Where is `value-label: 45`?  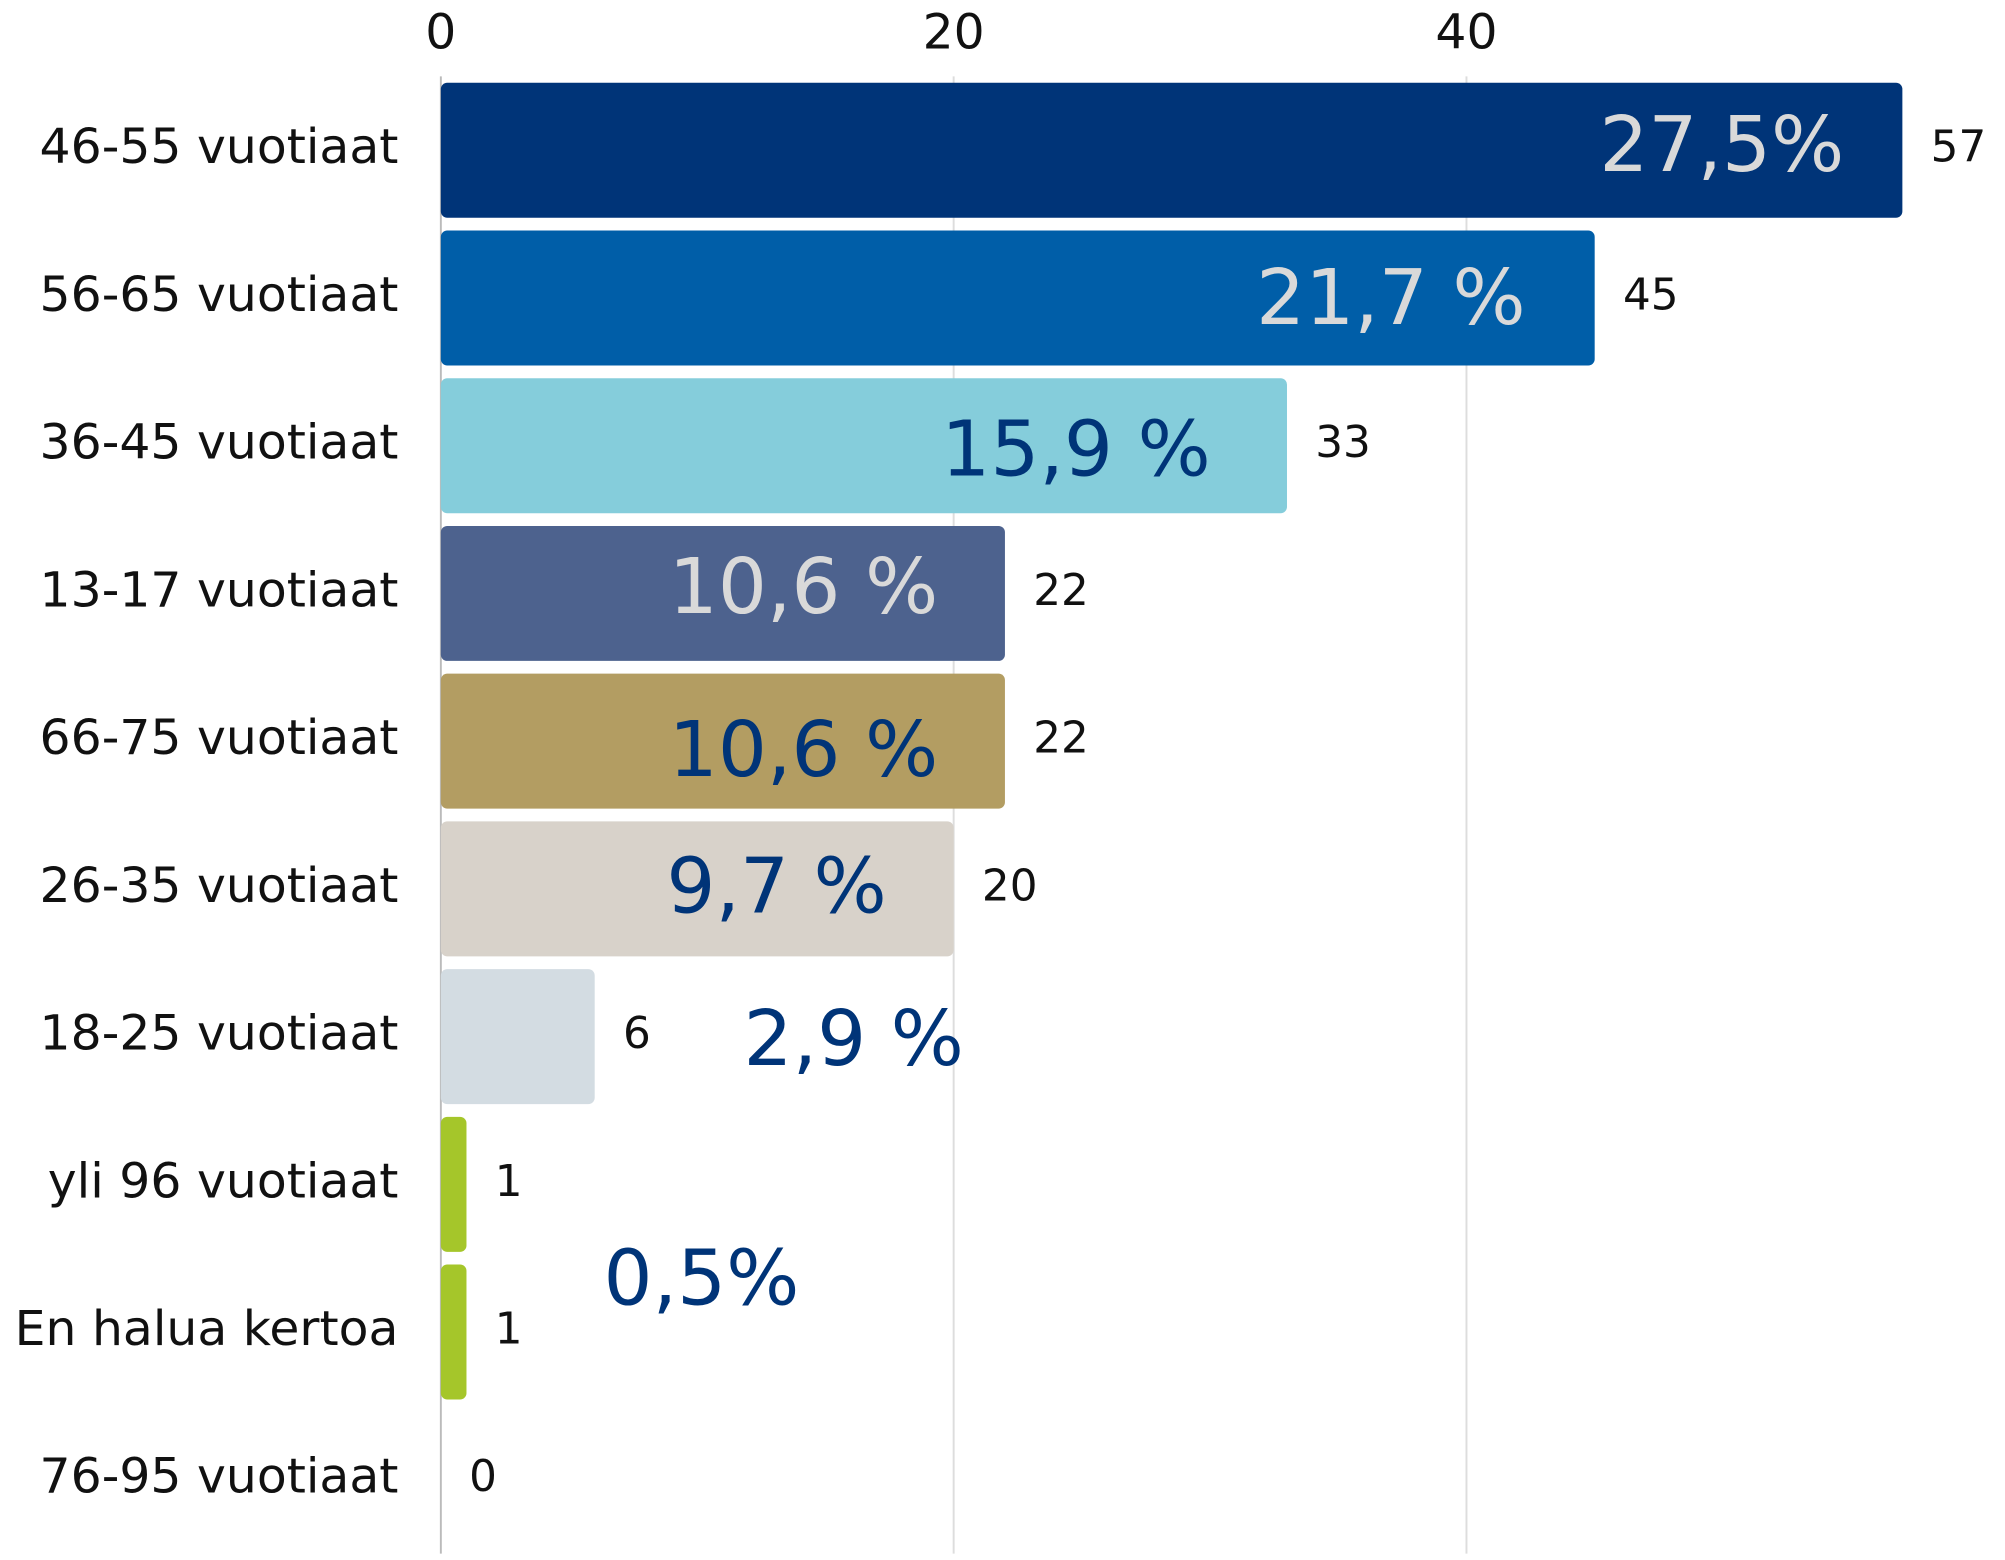 value-label: 45 is located at coordinates (1651, 296).